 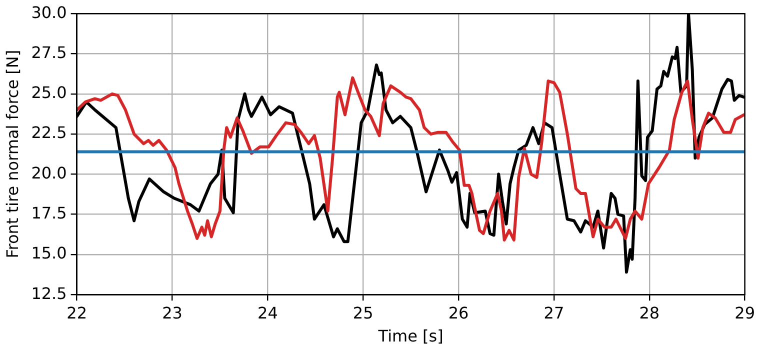 I want to click on x-tick-label: 25, so click(x=363, y=312).